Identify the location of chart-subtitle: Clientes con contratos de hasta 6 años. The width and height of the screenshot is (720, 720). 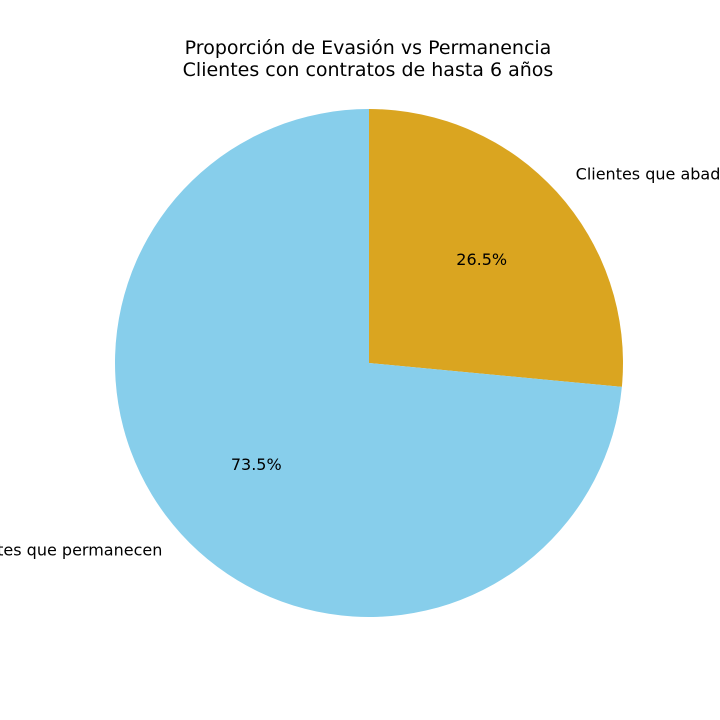
(368, 70).